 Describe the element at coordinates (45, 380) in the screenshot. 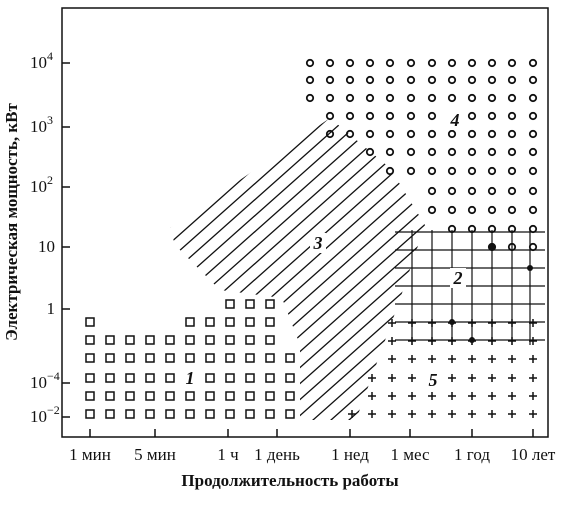

I see `y-tick-label: 10⁻⁴` at that location.